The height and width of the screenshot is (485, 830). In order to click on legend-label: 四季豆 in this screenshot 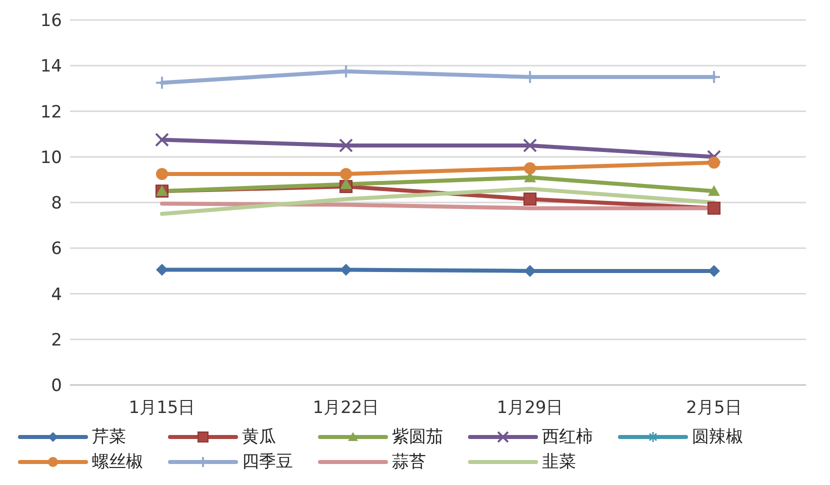, I will do `click(267, 462)`.